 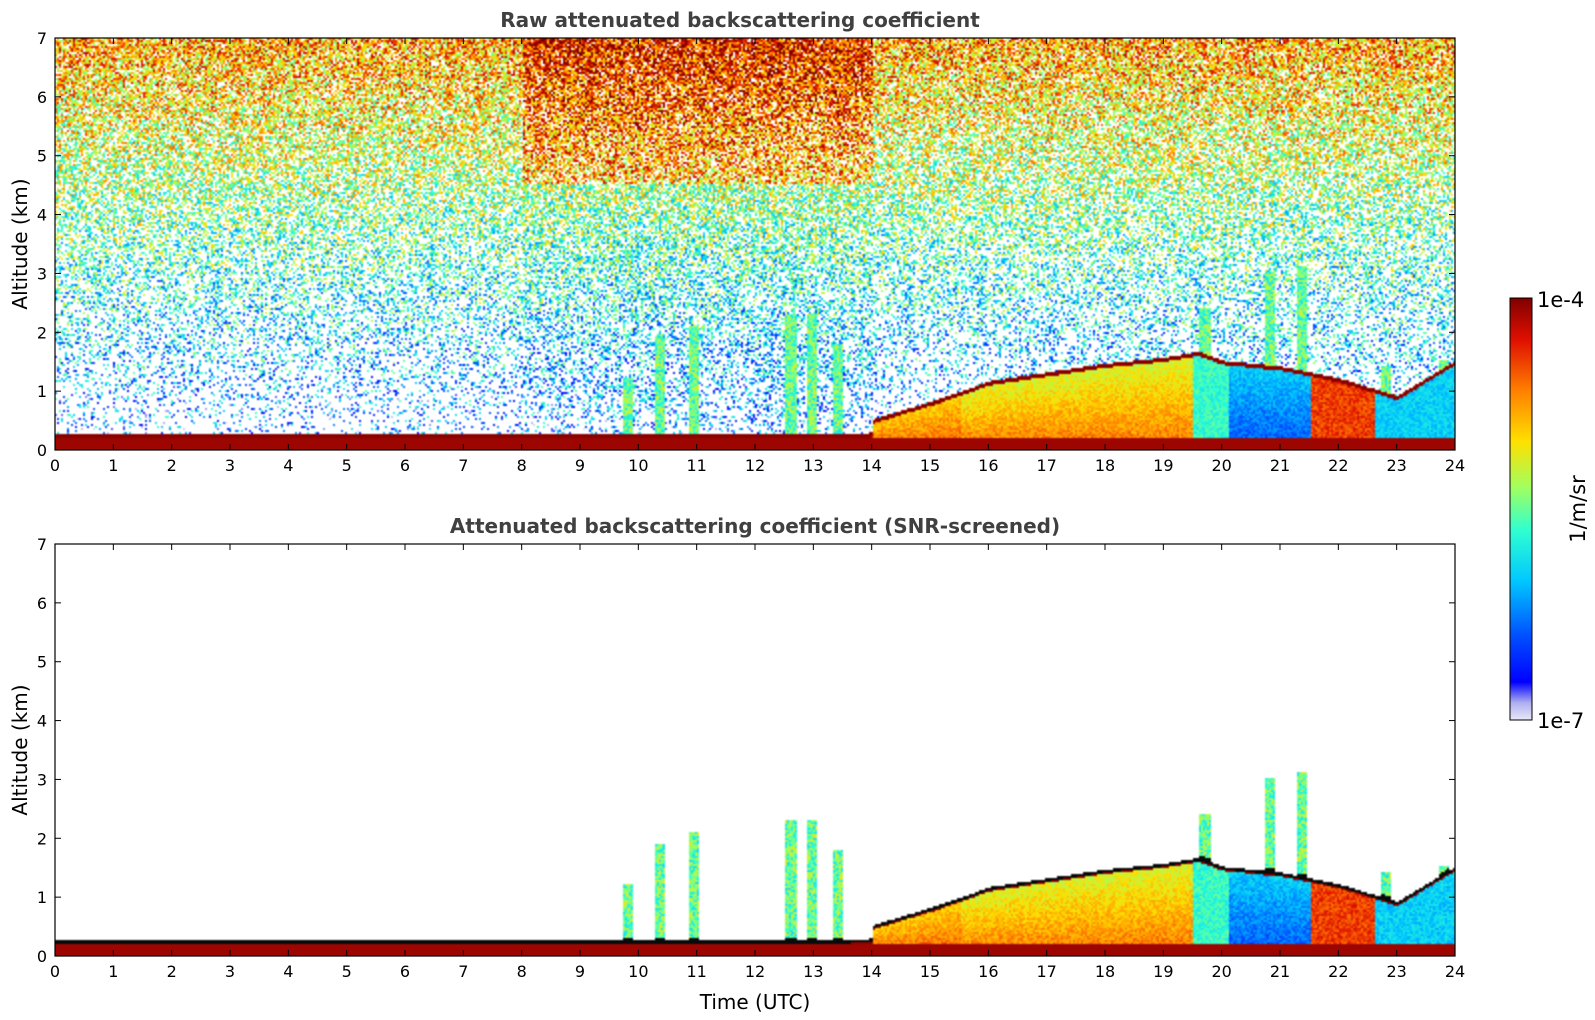 What do you see at coordinates (1521, 509) in the screenshot?
I see `colorbar-gradient` at bounding box center [1521, 509].